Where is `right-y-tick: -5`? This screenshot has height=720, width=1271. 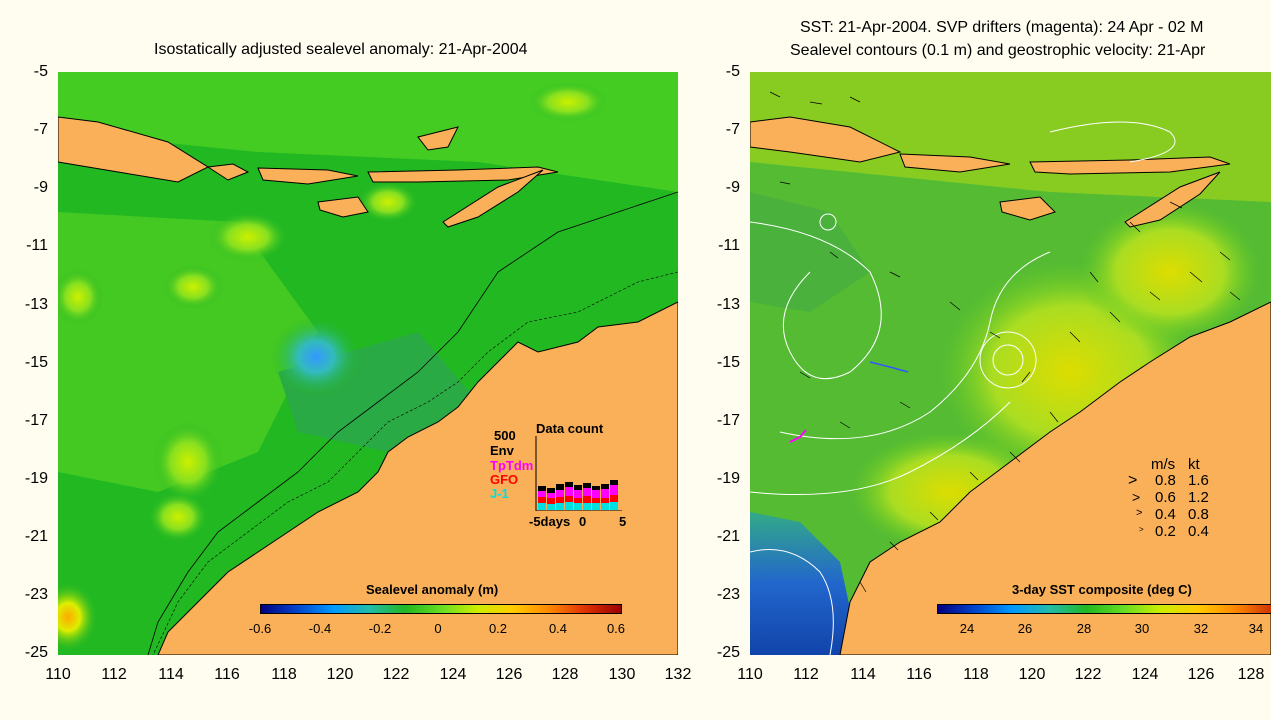 right-y-tick: -5 is located at coordinates (732, 71).